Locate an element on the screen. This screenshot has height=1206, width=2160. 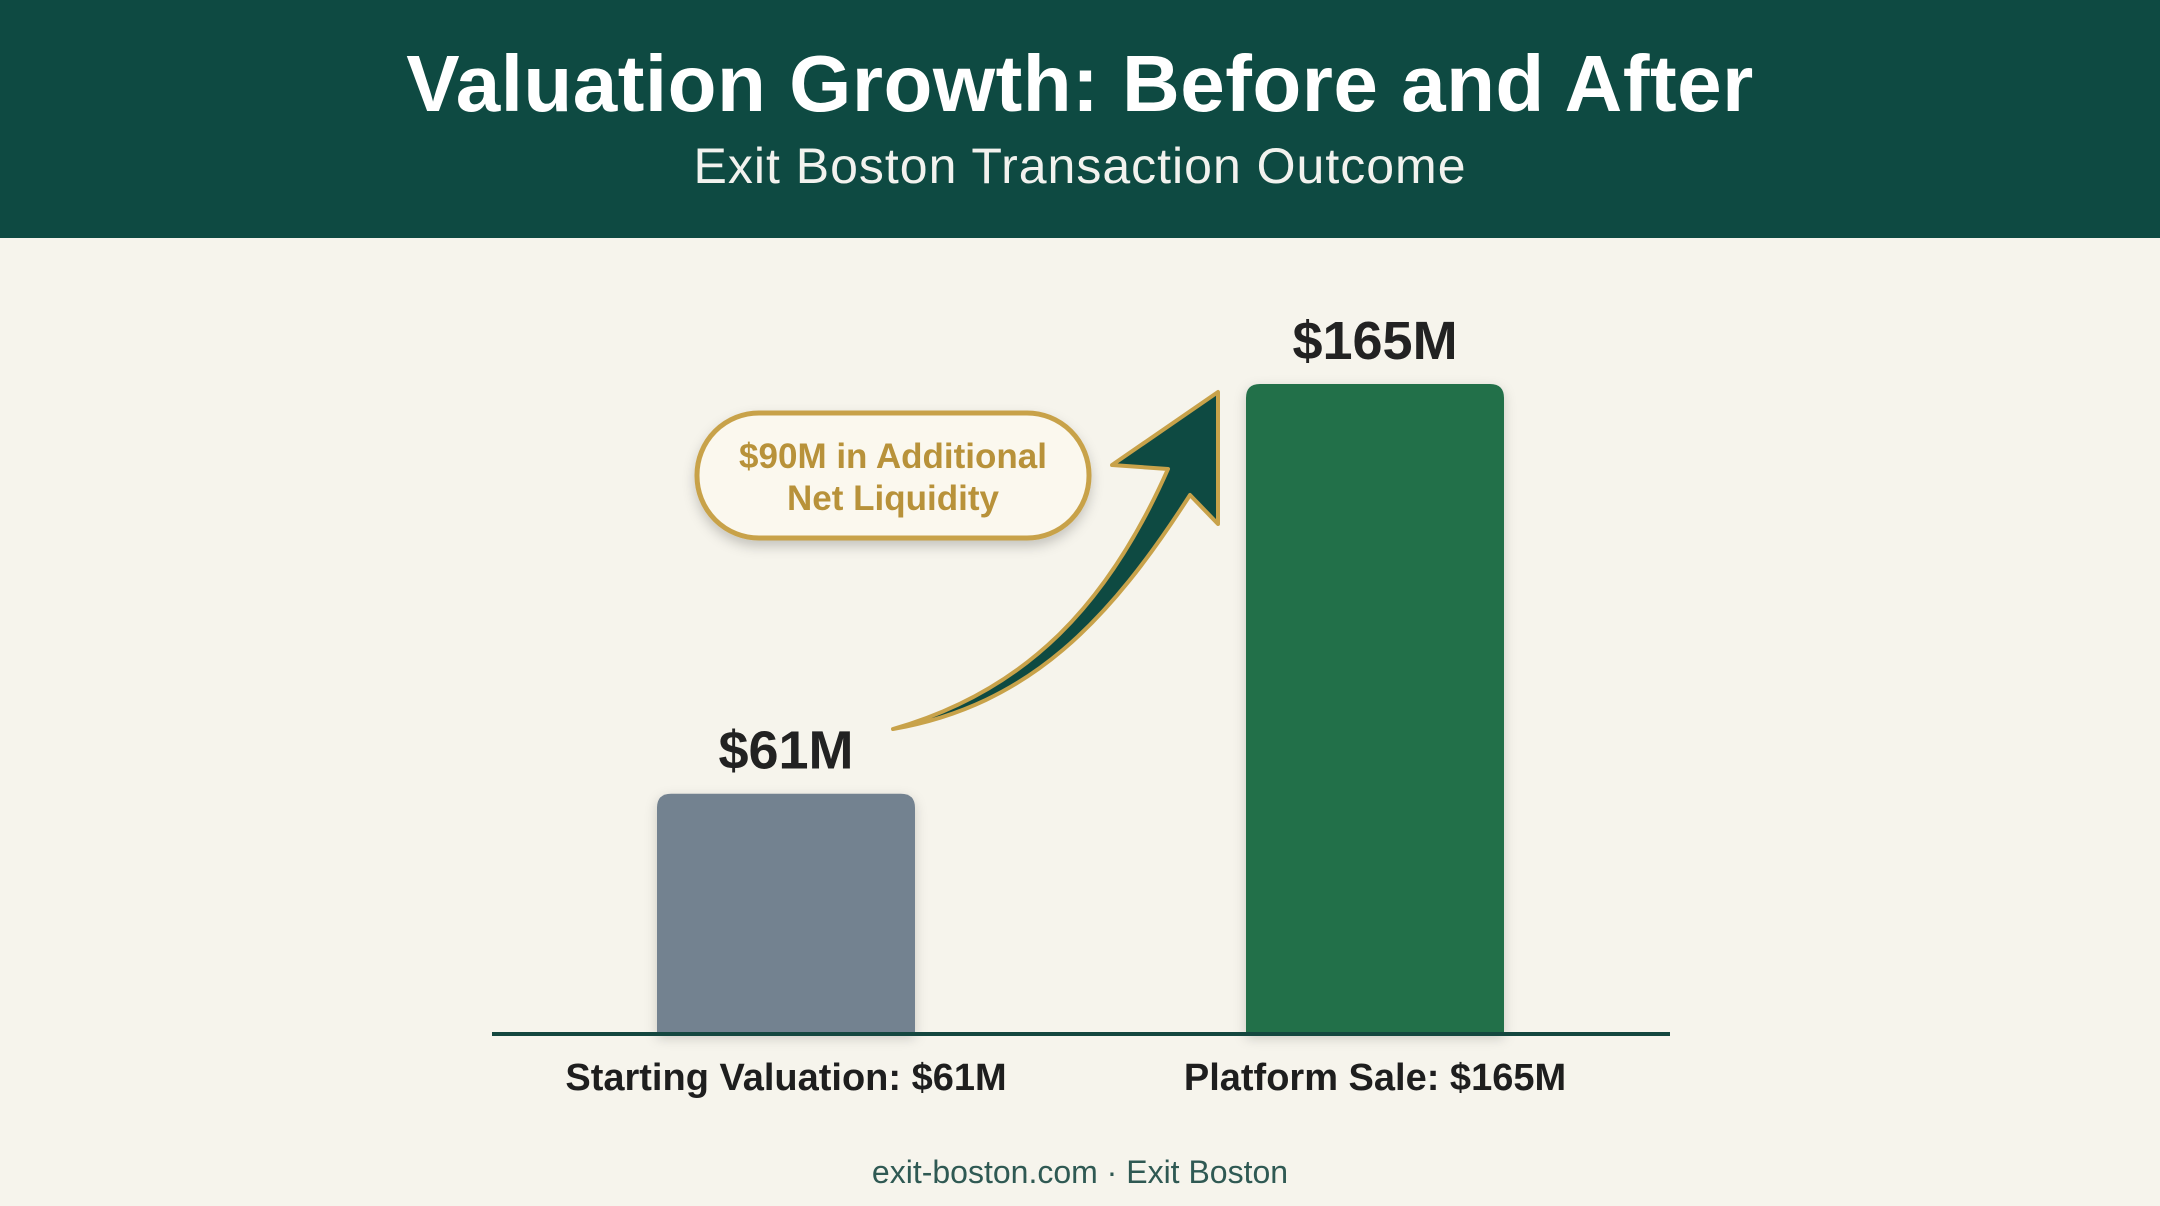
annotation-callout: $90M in Additional Net Liquidity is located at coordinates (893, 475).